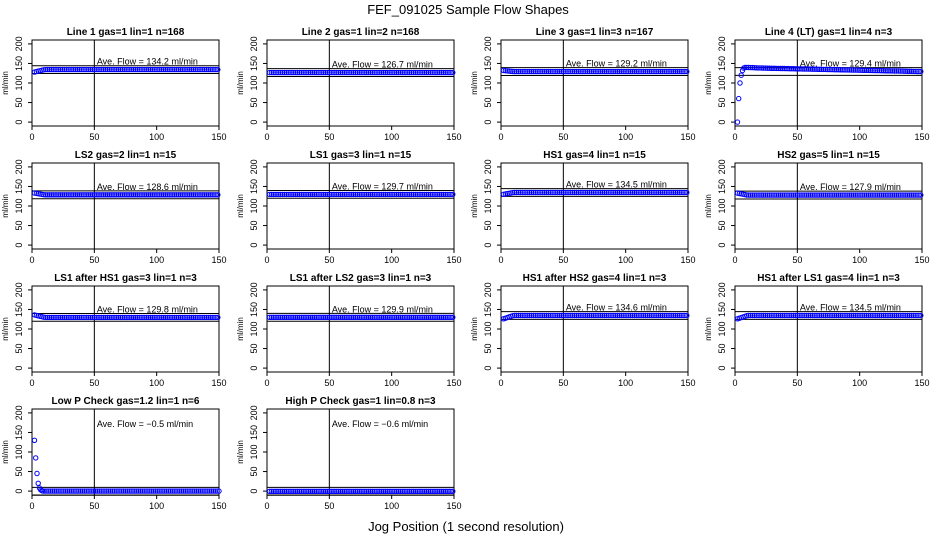 The height and width of the screenshot is (540, 936). Describe the element at coordinates (19, 432) in the screenshot. I see `y-tick-label: 150` at that location.